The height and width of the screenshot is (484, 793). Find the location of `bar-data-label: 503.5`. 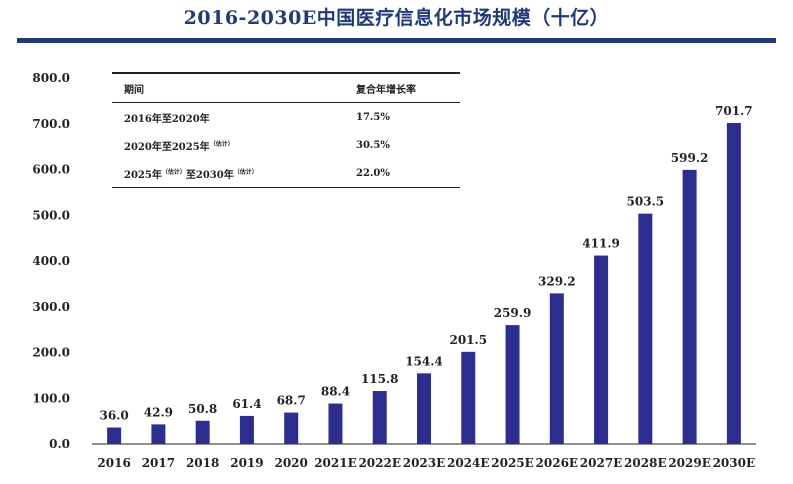

bar-data-label: 503.5 is located at coordinates (646, 202).